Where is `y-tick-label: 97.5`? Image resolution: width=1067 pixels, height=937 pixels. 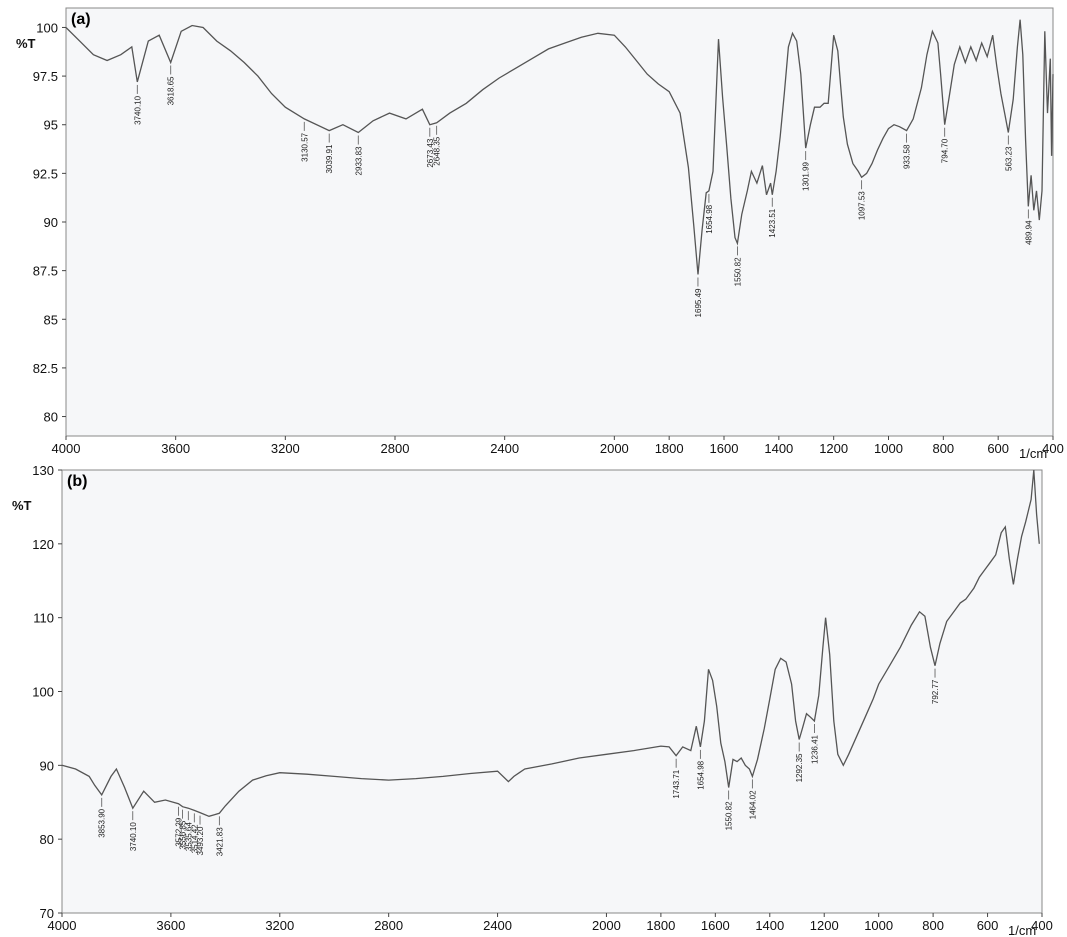
y-tick-label: 97.5 is located at coordinates (45, 76).